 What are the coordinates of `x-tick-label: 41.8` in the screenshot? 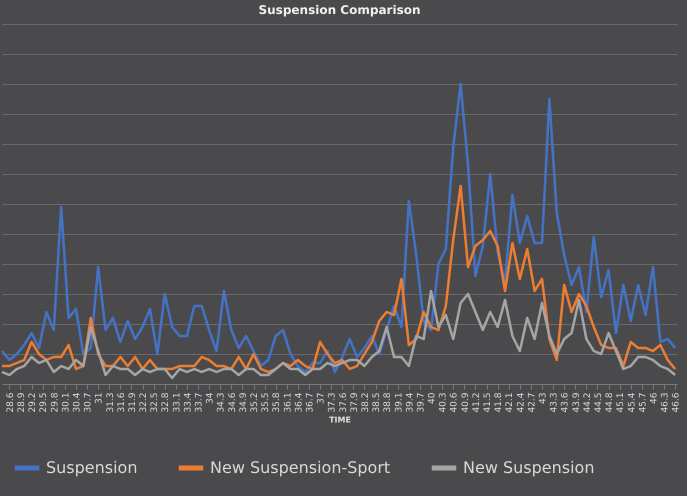 It's located at (499, 402).